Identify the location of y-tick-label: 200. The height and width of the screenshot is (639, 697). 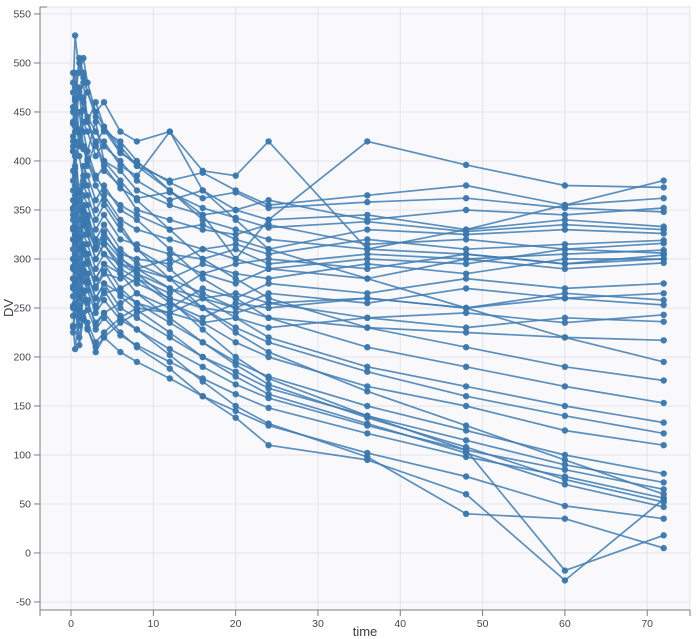
(22, 357).